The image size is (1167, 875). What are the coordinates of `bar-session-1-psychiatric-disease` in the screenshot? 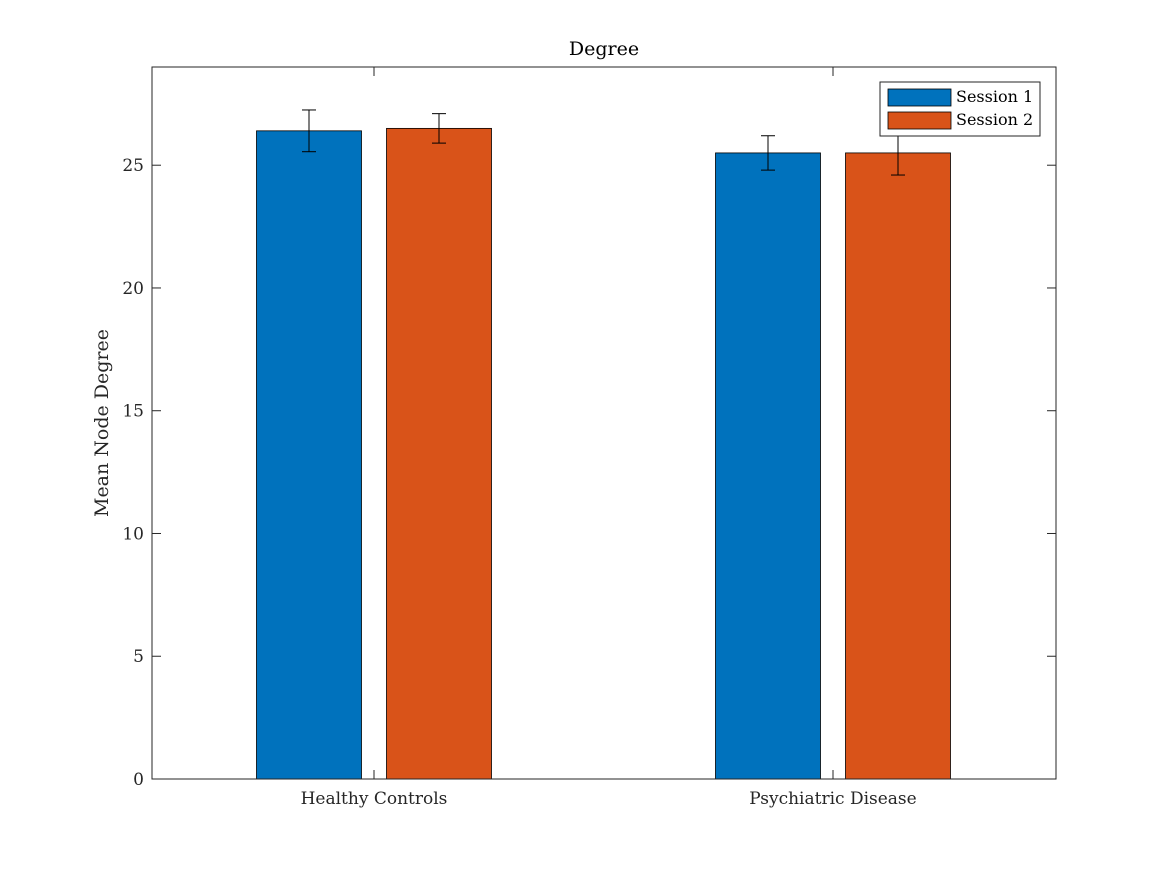 It's located at (768, 466).